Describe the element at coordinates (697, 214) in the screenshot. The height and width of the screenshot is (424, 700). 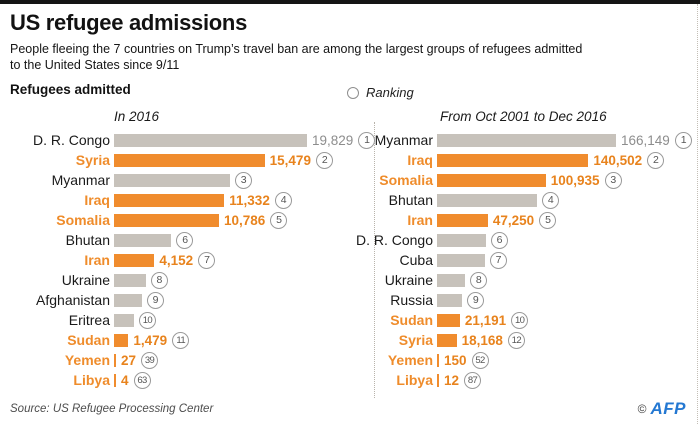
I see `right-dotted-border` at that location.